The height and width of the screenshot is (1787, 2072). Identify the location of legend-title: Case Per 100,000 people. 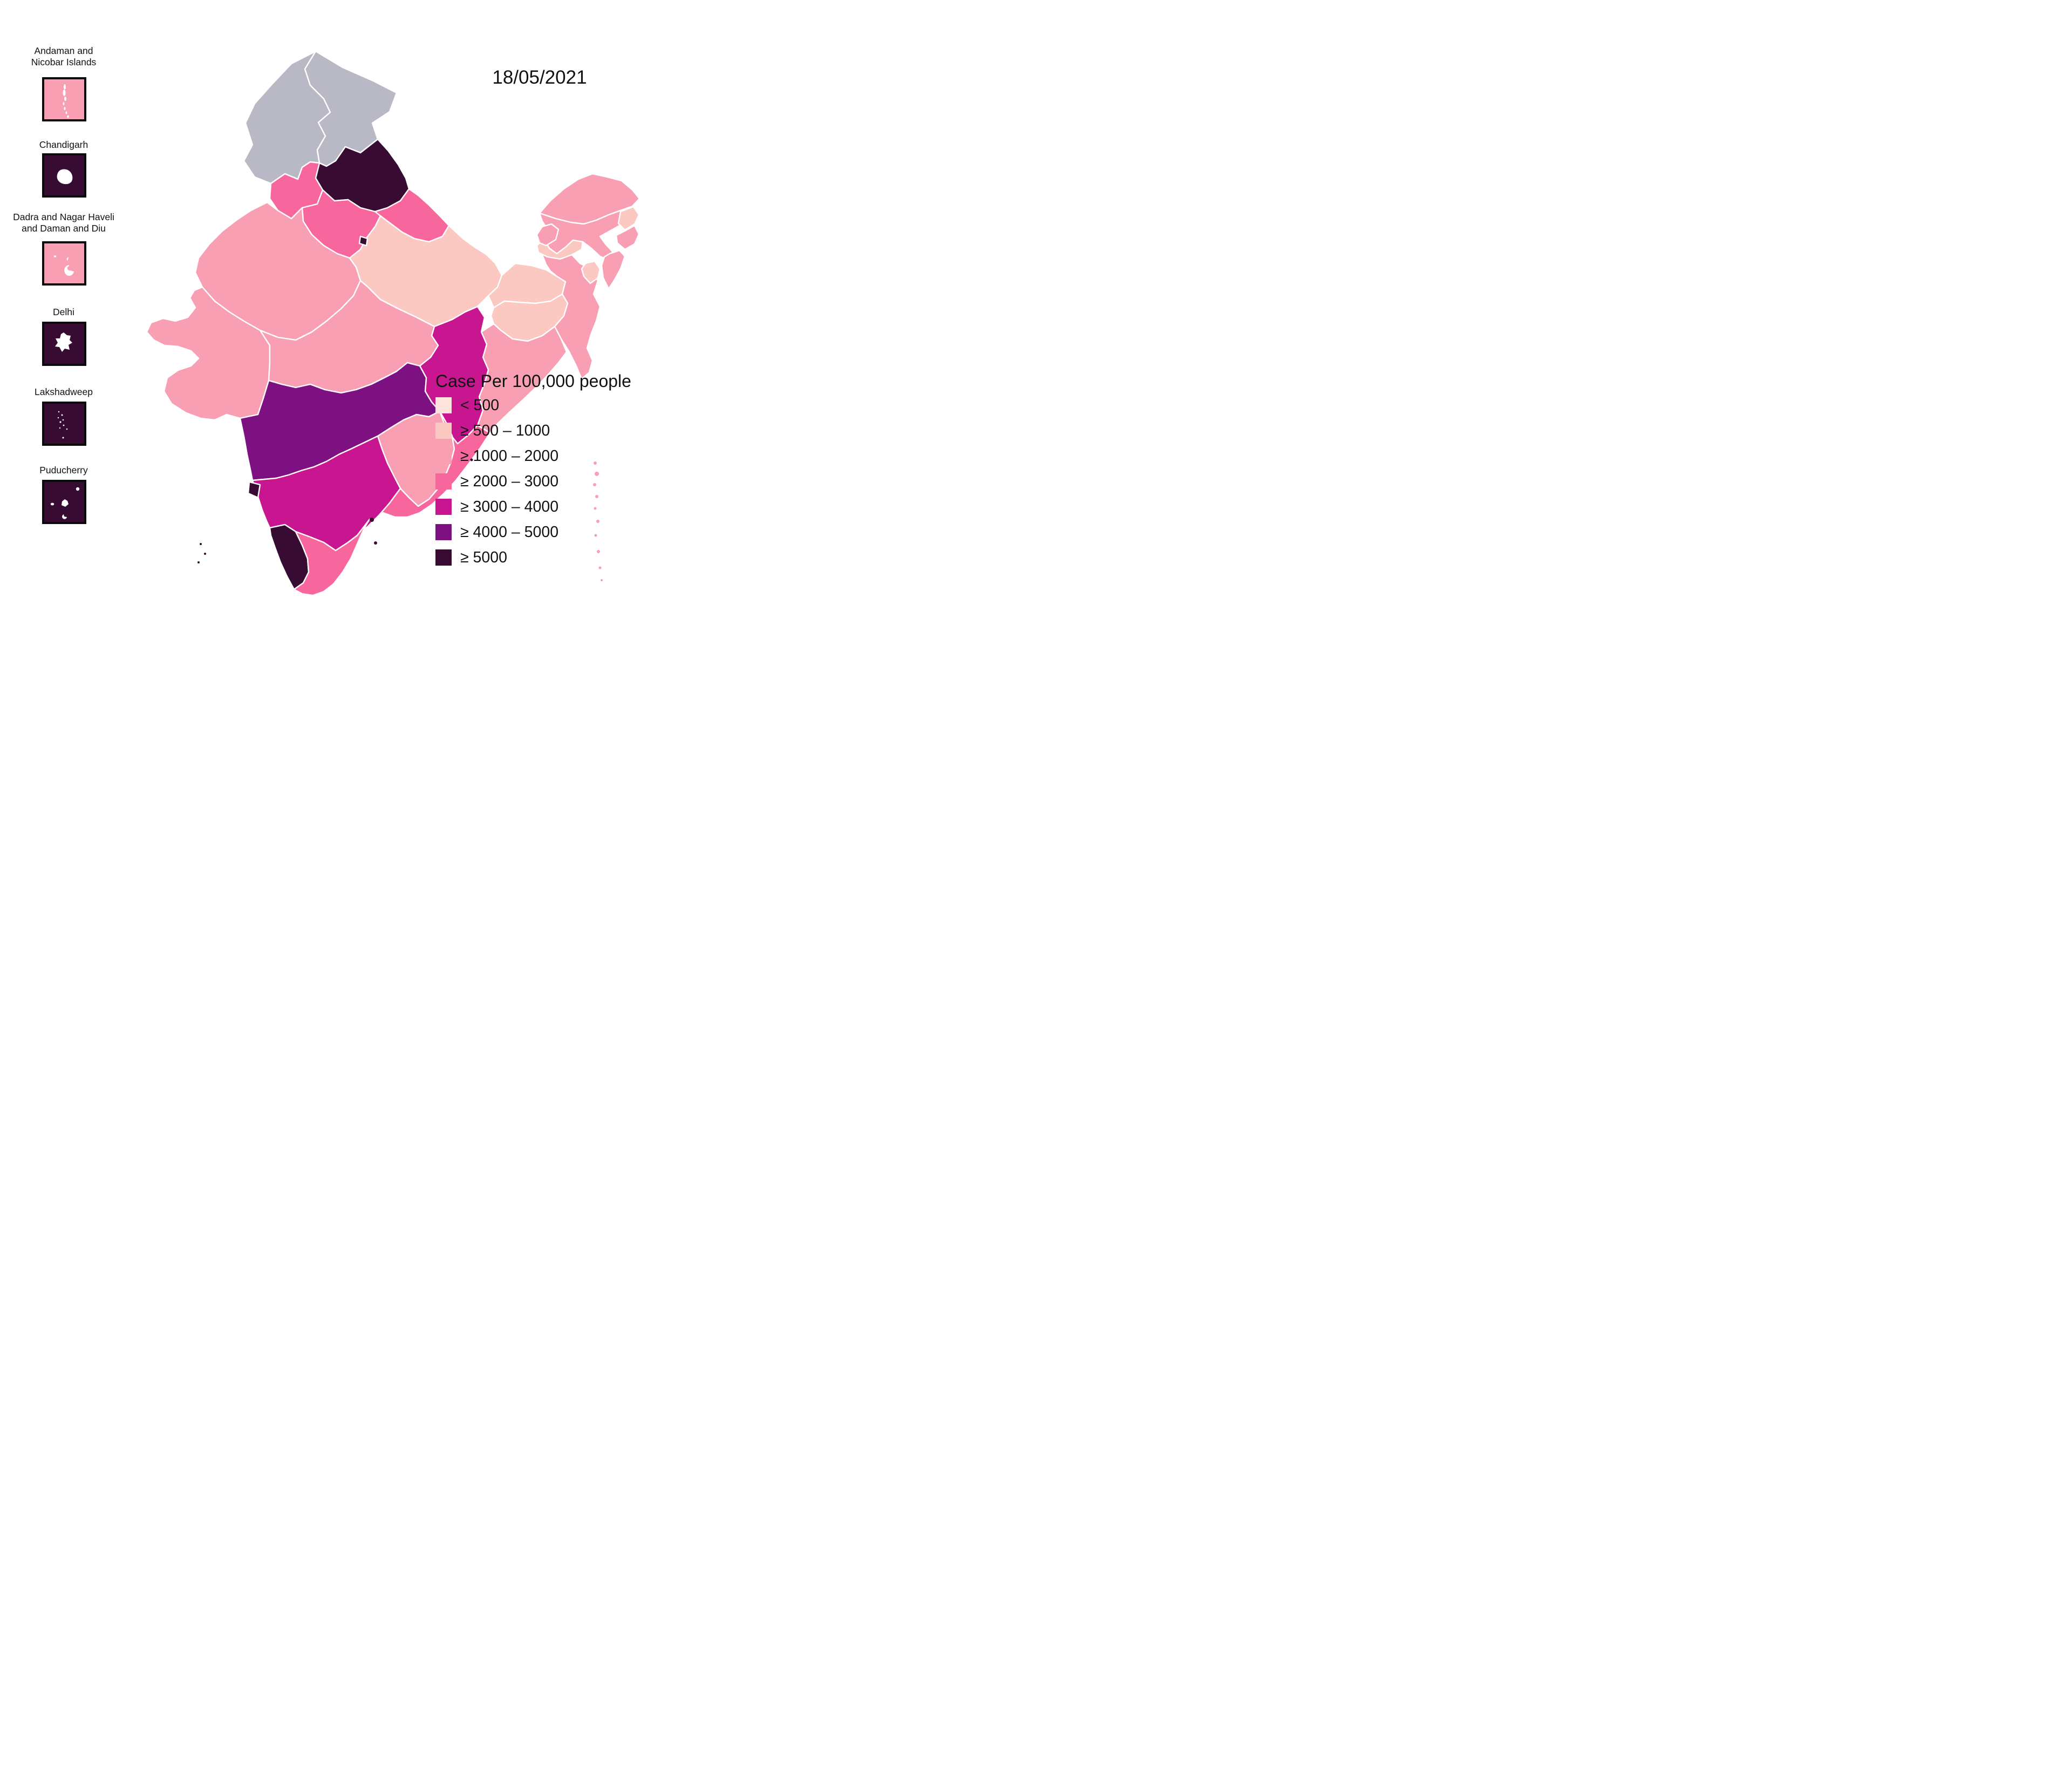
(533, 381).